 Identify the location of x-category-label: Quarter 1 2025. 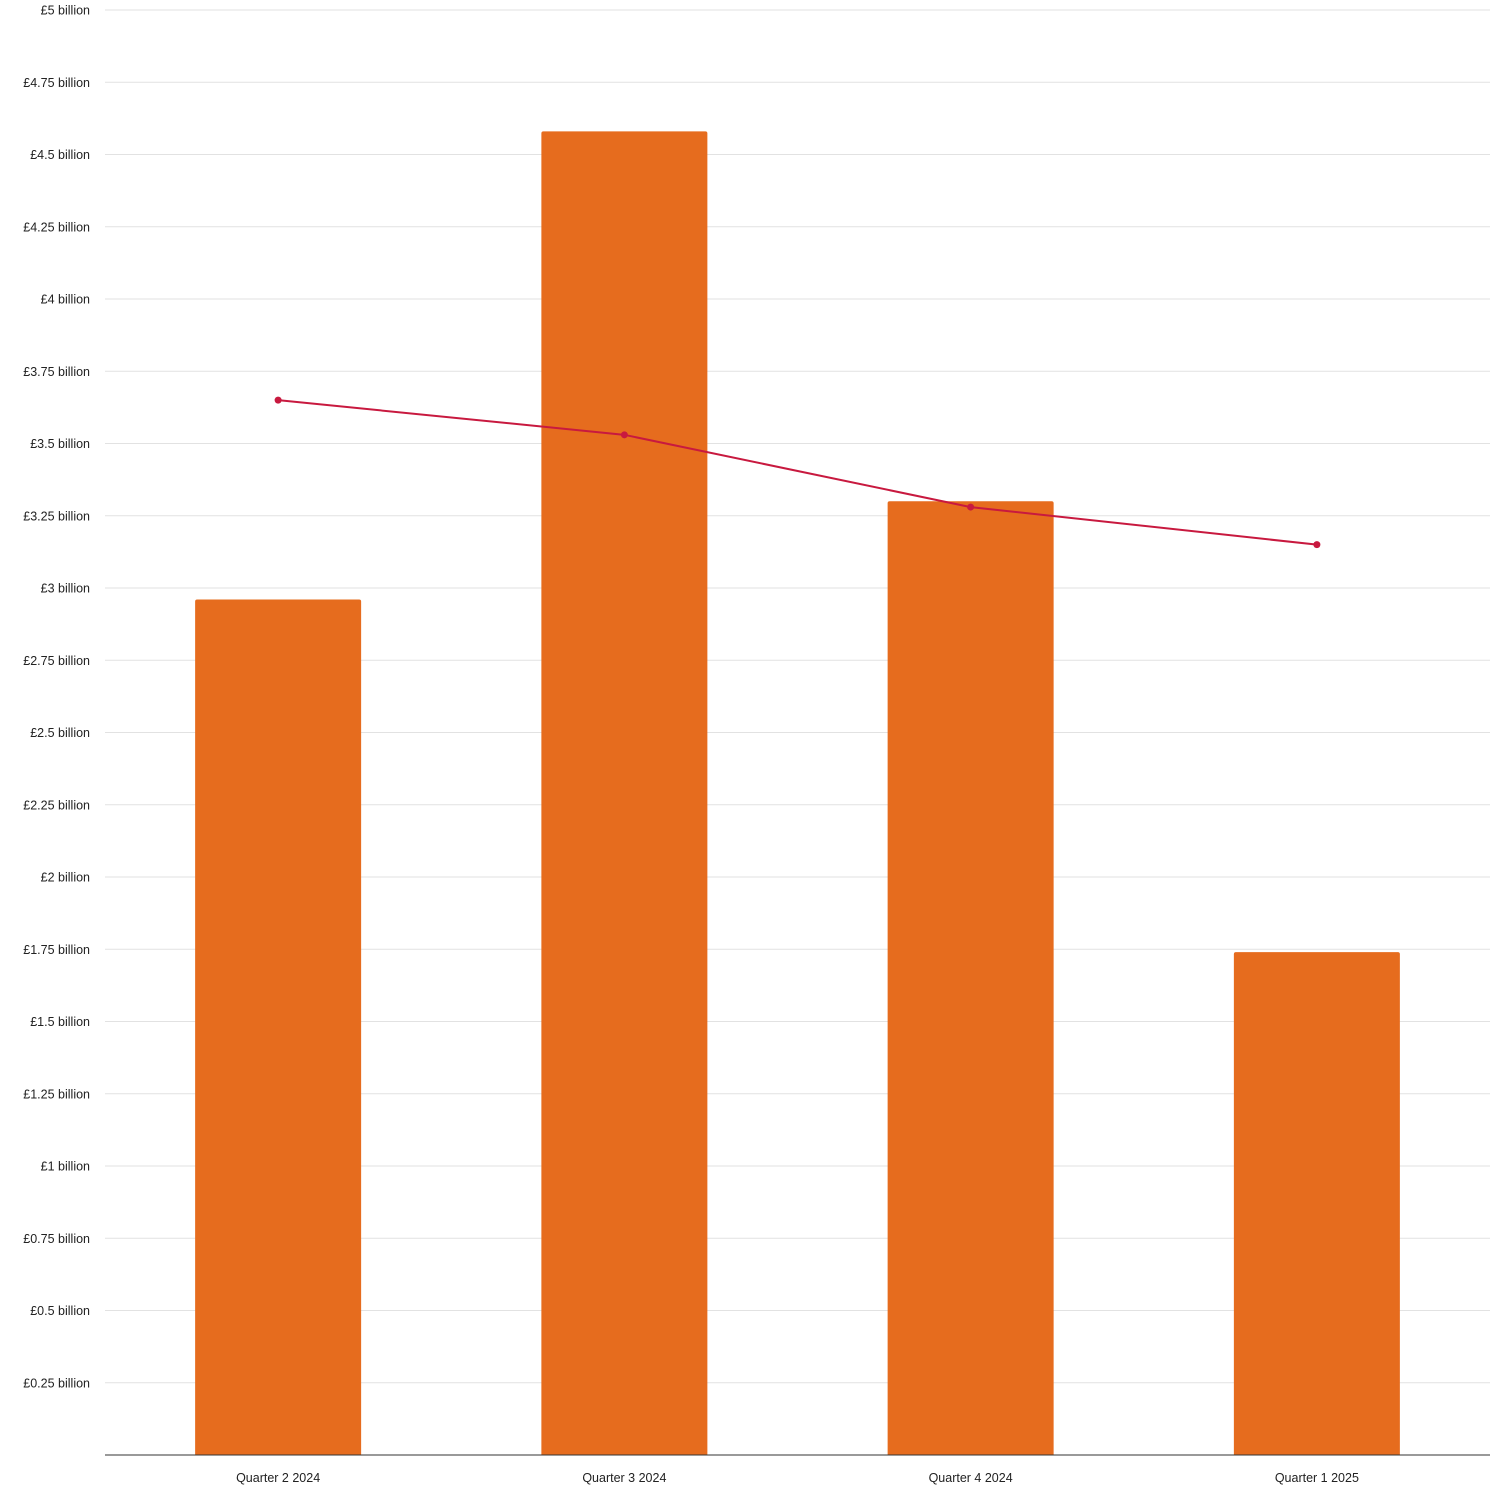
(1317, 1478).